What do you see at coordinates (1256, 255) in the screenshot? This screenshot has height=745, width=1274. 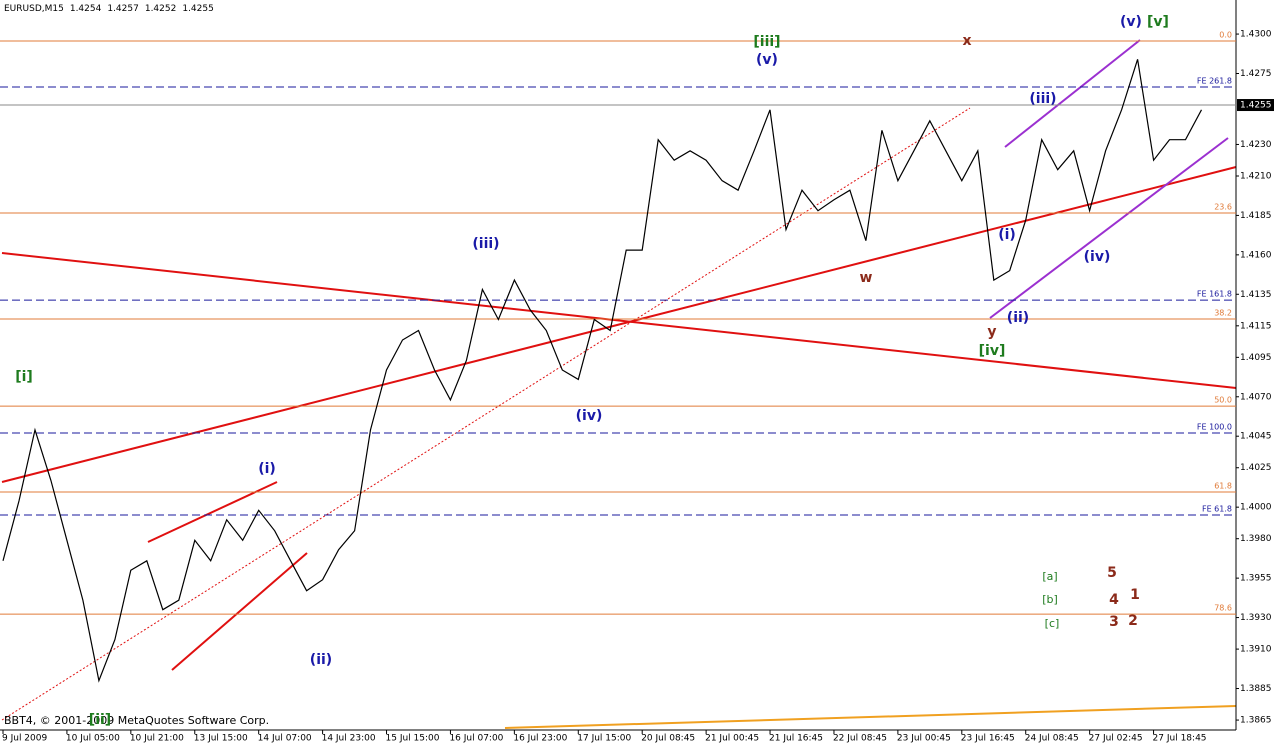 I see `y-tick-label: 1.4160` at bounding box center [1256, 255].